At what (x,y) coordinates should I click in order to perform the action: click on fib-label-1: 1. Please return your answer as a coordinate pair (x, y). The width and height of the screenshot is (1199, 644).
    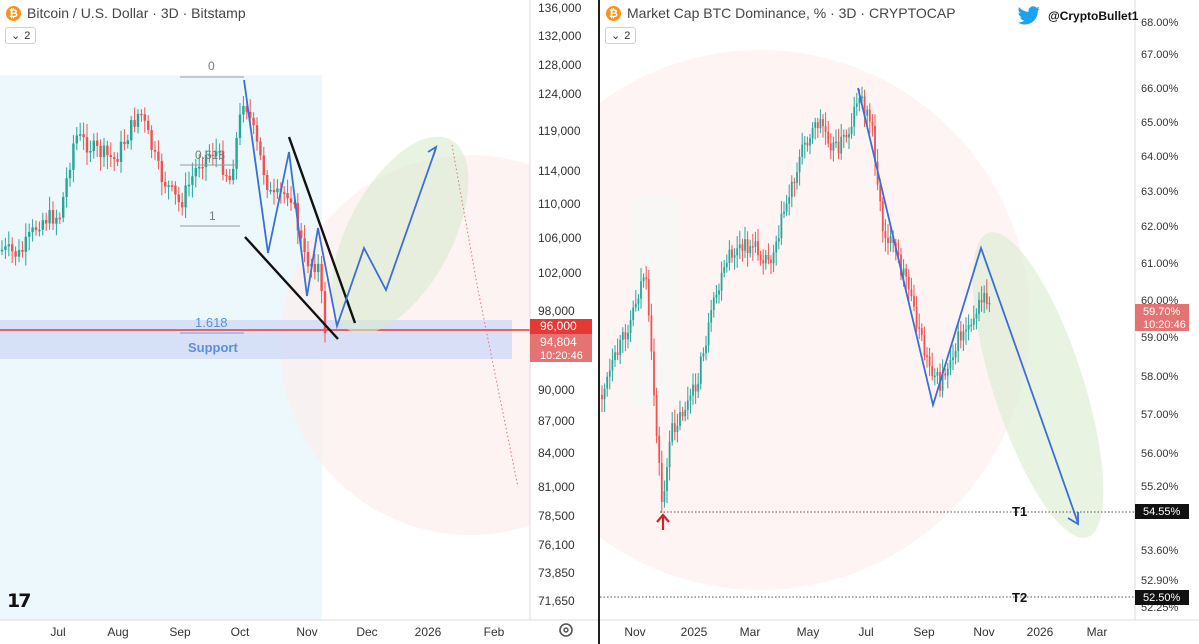
    Looking at the image, I should click on (212, 216).